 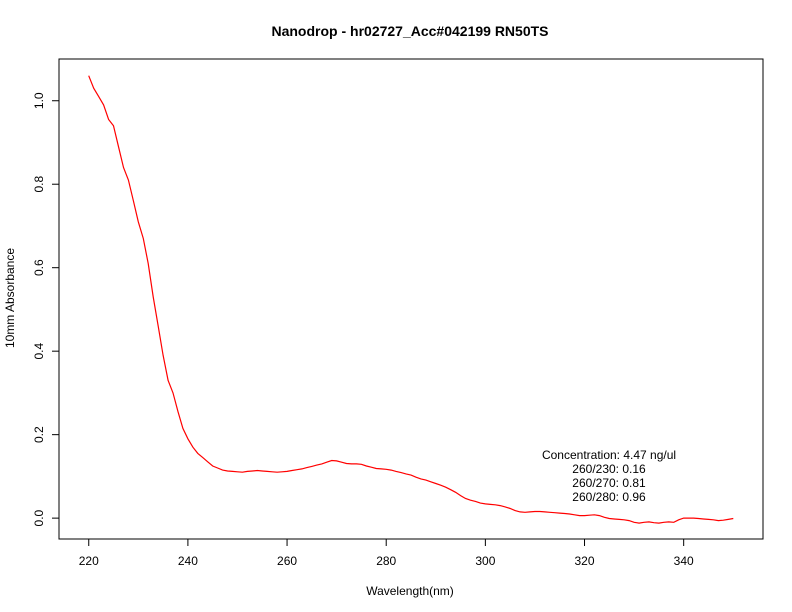 I want to click on chart-title: Nanodrop - hr02727_Acc#042199 RN50TS, so click(x=409, y=31).